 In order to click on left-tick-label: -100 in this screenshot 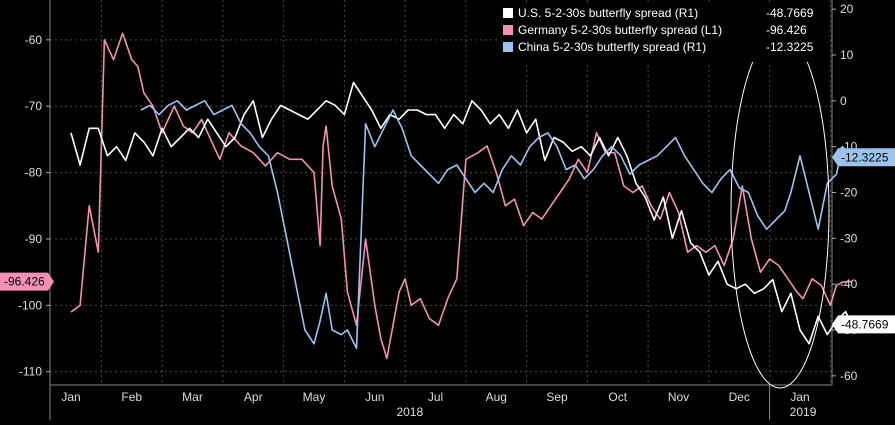, I will do `click(30, 305)`.